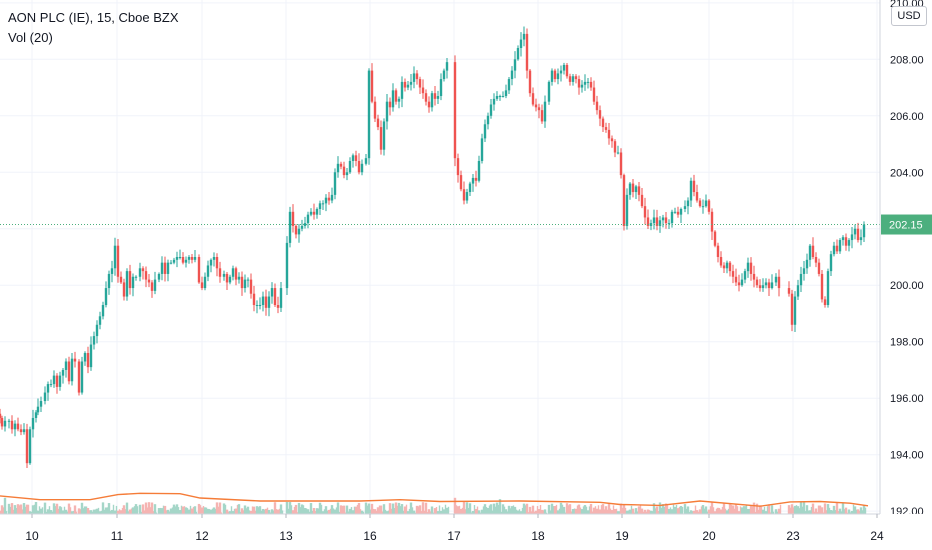 Image resolution: width=932 pixels, height=550 pixels. I want to click on price-tick-label: 204.00, so click(907, 173).